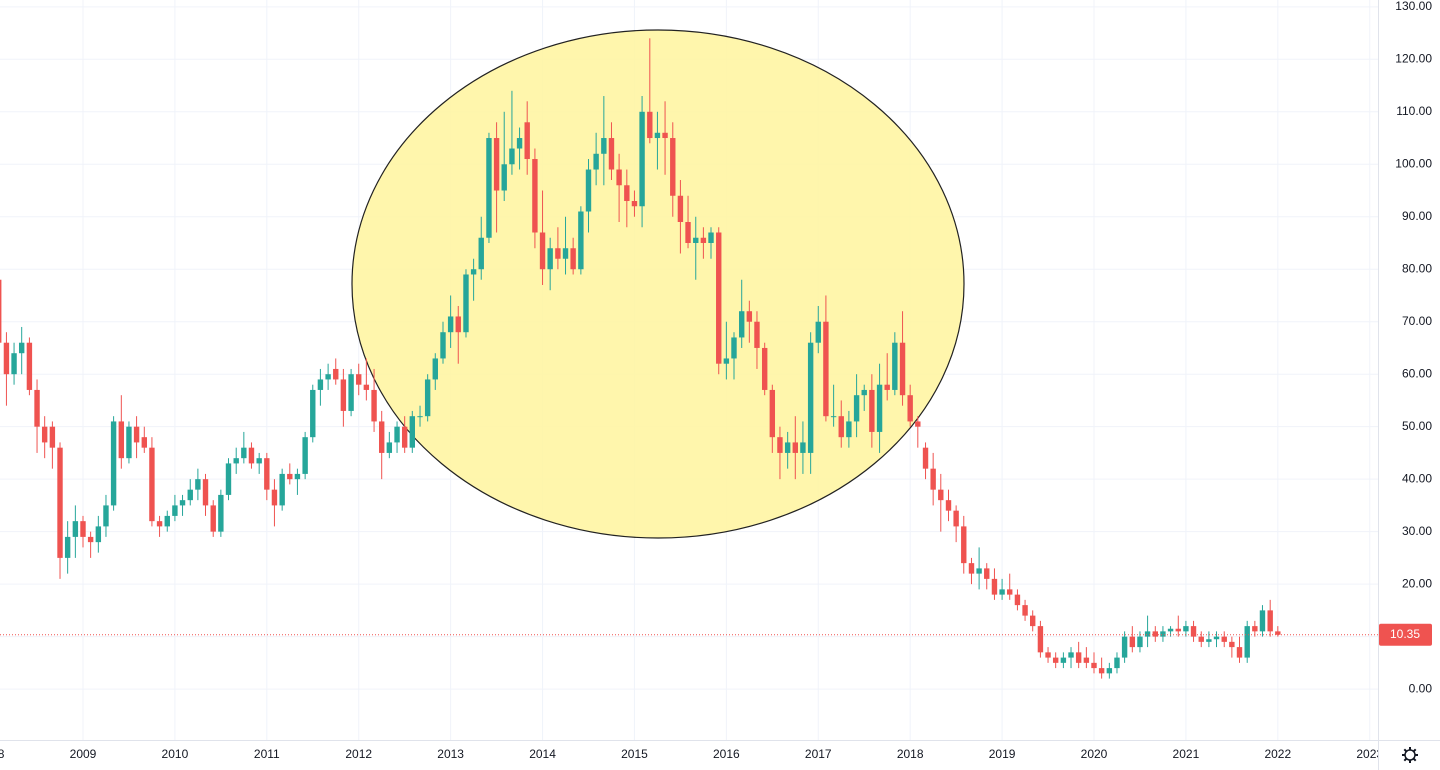 The image size is (1440, 770). Describe the element at coordinates (1413, 6) in the screenshot. I see `y-tick-label: 130.00` at that location.